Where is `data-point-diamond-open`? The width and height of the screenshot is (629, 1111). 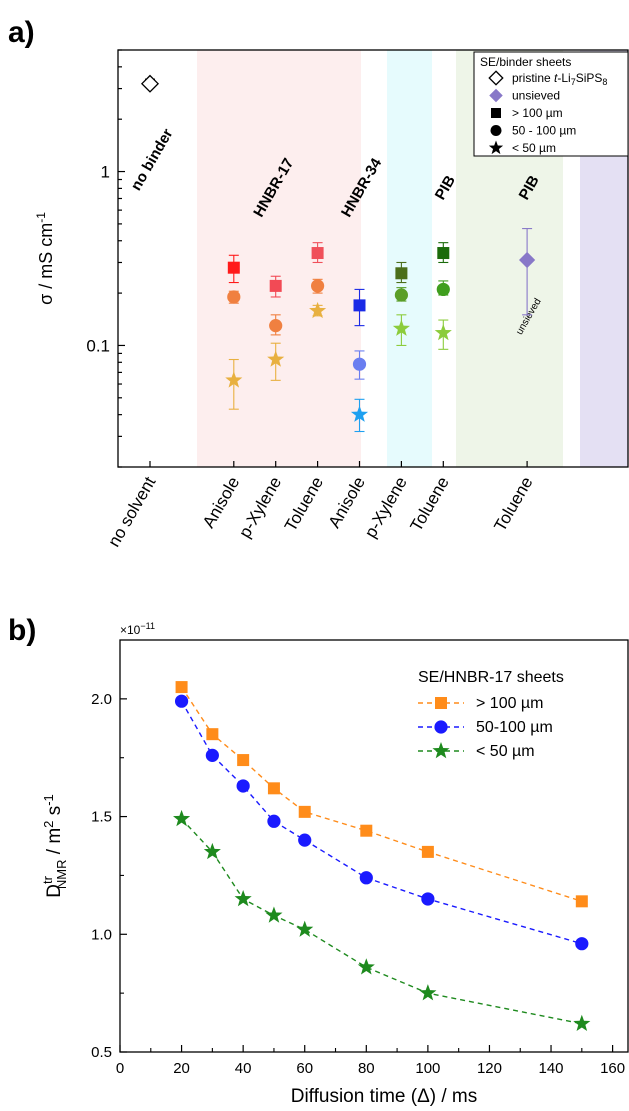 data-point-diamond-open is located at coordinates (150, 83).